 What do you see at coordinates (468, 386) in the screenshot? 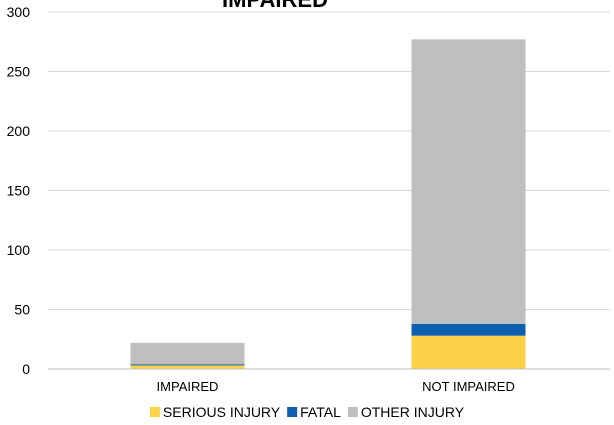
I see `x-category-label: NOT IMPAIRED` at bounding box center [468, 386].